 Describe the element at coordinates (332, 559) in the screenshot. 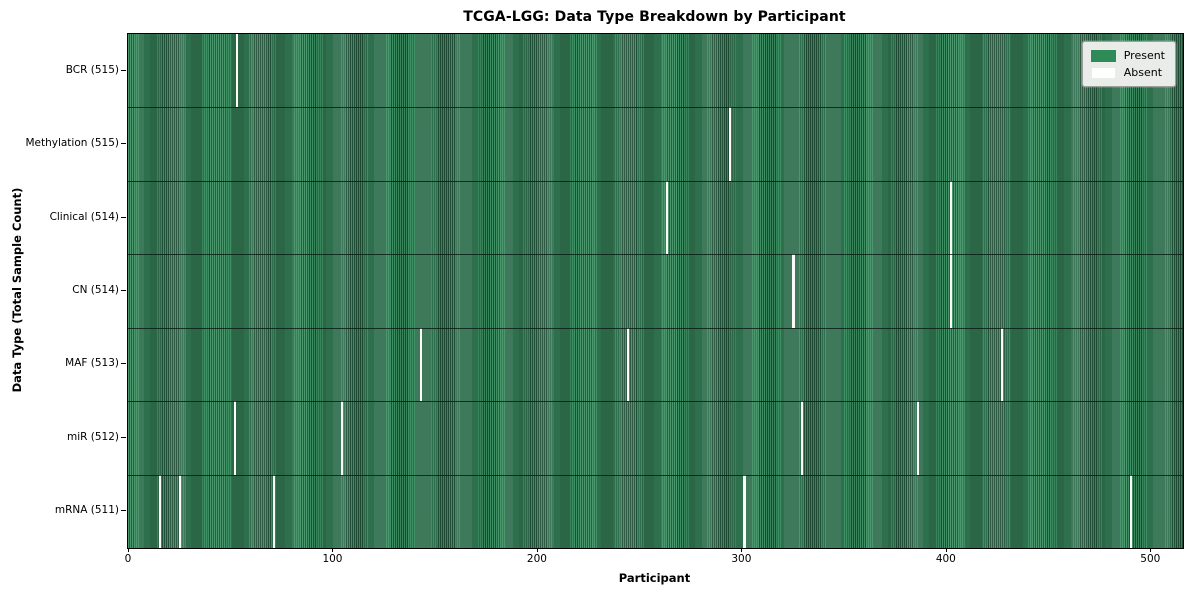

I see `x-tick-label-100: 100` at that location.